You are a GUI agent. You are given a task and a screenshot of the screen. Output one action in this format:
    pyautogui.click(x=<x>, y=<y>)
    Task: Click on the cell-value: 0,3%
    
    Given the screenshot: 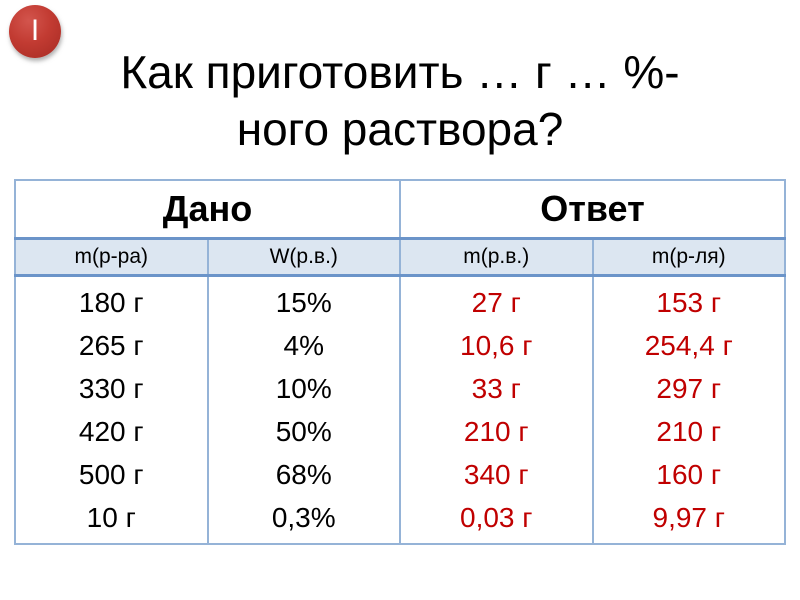 What is the action you would take?
    pyautogui.click(x=303, y=517)
    